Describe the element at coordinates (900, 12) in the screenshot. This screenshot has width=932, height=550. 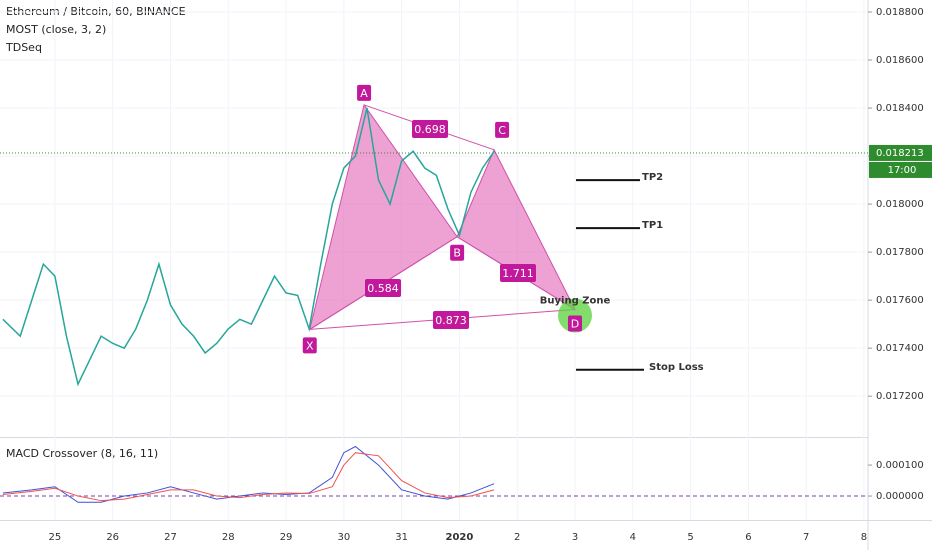
I see `y-tick-label: 0.018800` at that location.